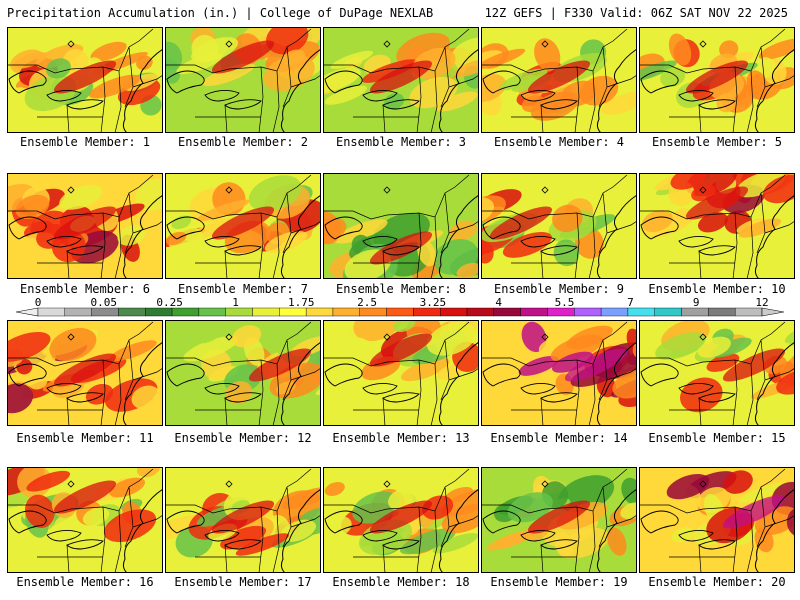 This screenshot has width=800, height=600. Describe the element at coordinates (85, 438) in the screenshot. I see `member-label: Ensemble Member: 11` at that location.